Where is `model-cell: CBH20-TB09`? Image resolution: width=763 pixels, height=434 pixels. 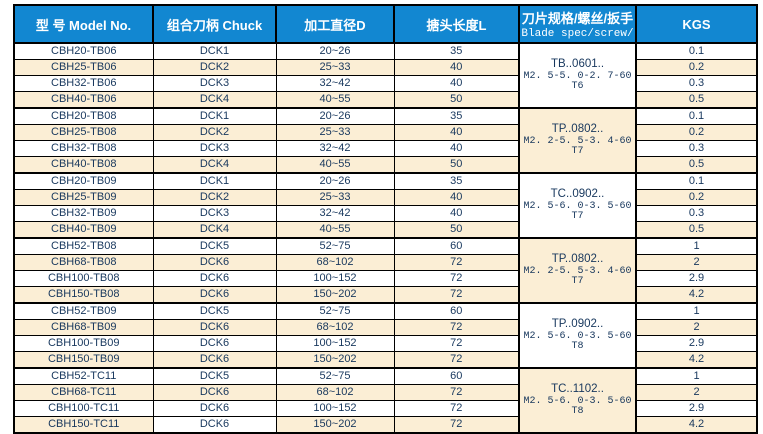
model-cell: CBH20-TB09 is located at coordinates (83, 181).